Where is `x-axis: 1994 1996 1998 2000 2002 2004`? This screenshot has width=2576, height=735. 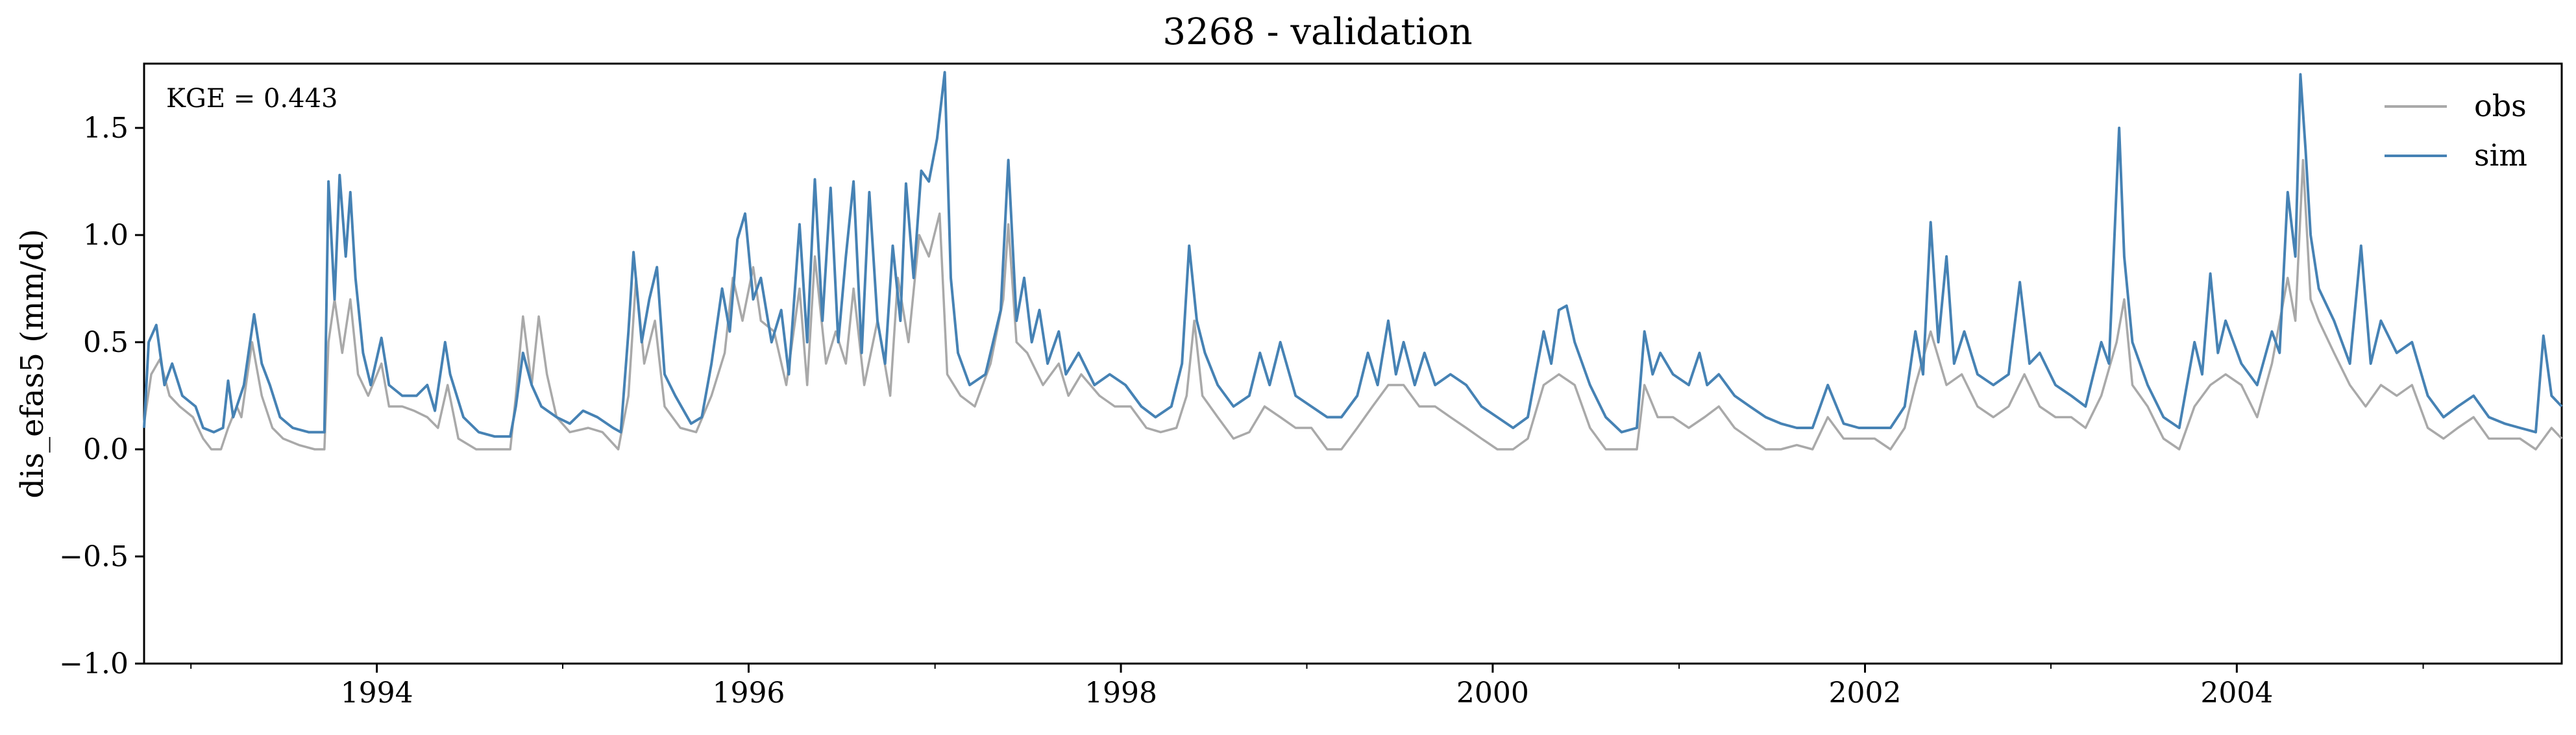 x-axis: 1994 1996 1998 2000 2002 2004 is located at coordinates (1307, 687).